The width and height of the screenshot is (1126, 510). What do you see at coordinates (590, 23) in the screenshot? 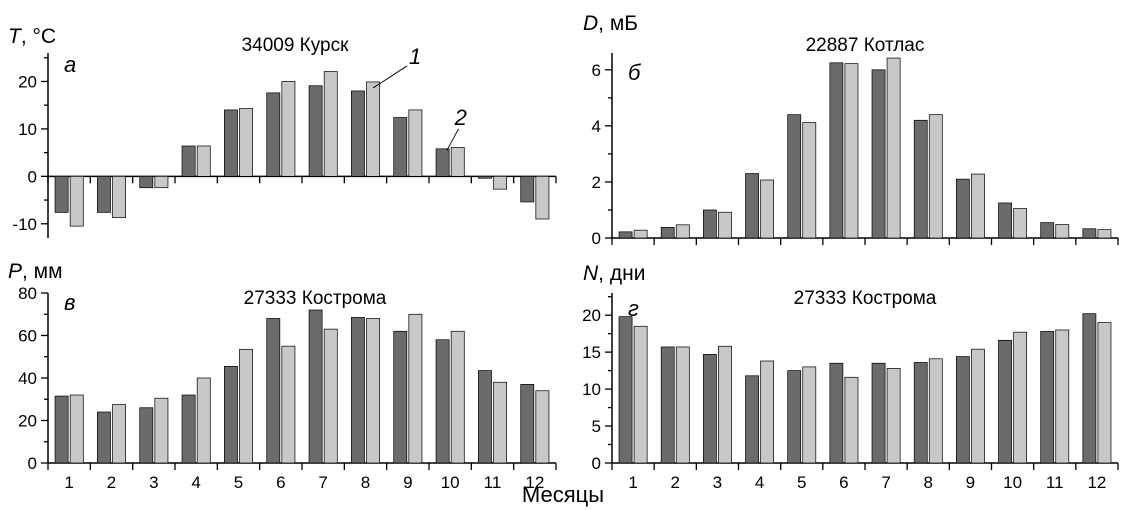
I see `y-axis-variable: D` at bounding box center [590, 23].